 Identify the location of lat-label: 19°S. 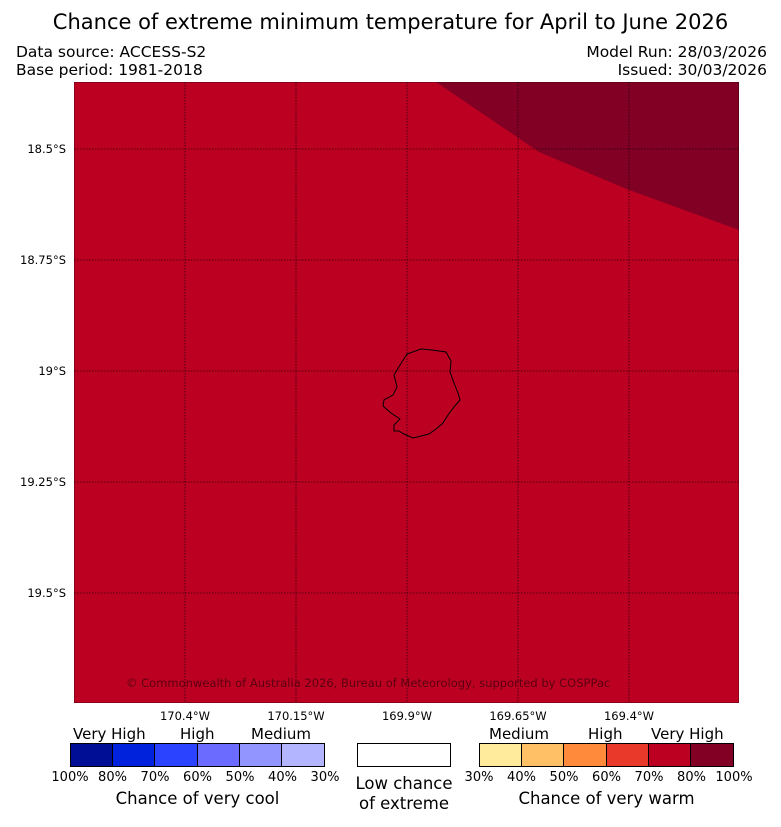
(52, 371).